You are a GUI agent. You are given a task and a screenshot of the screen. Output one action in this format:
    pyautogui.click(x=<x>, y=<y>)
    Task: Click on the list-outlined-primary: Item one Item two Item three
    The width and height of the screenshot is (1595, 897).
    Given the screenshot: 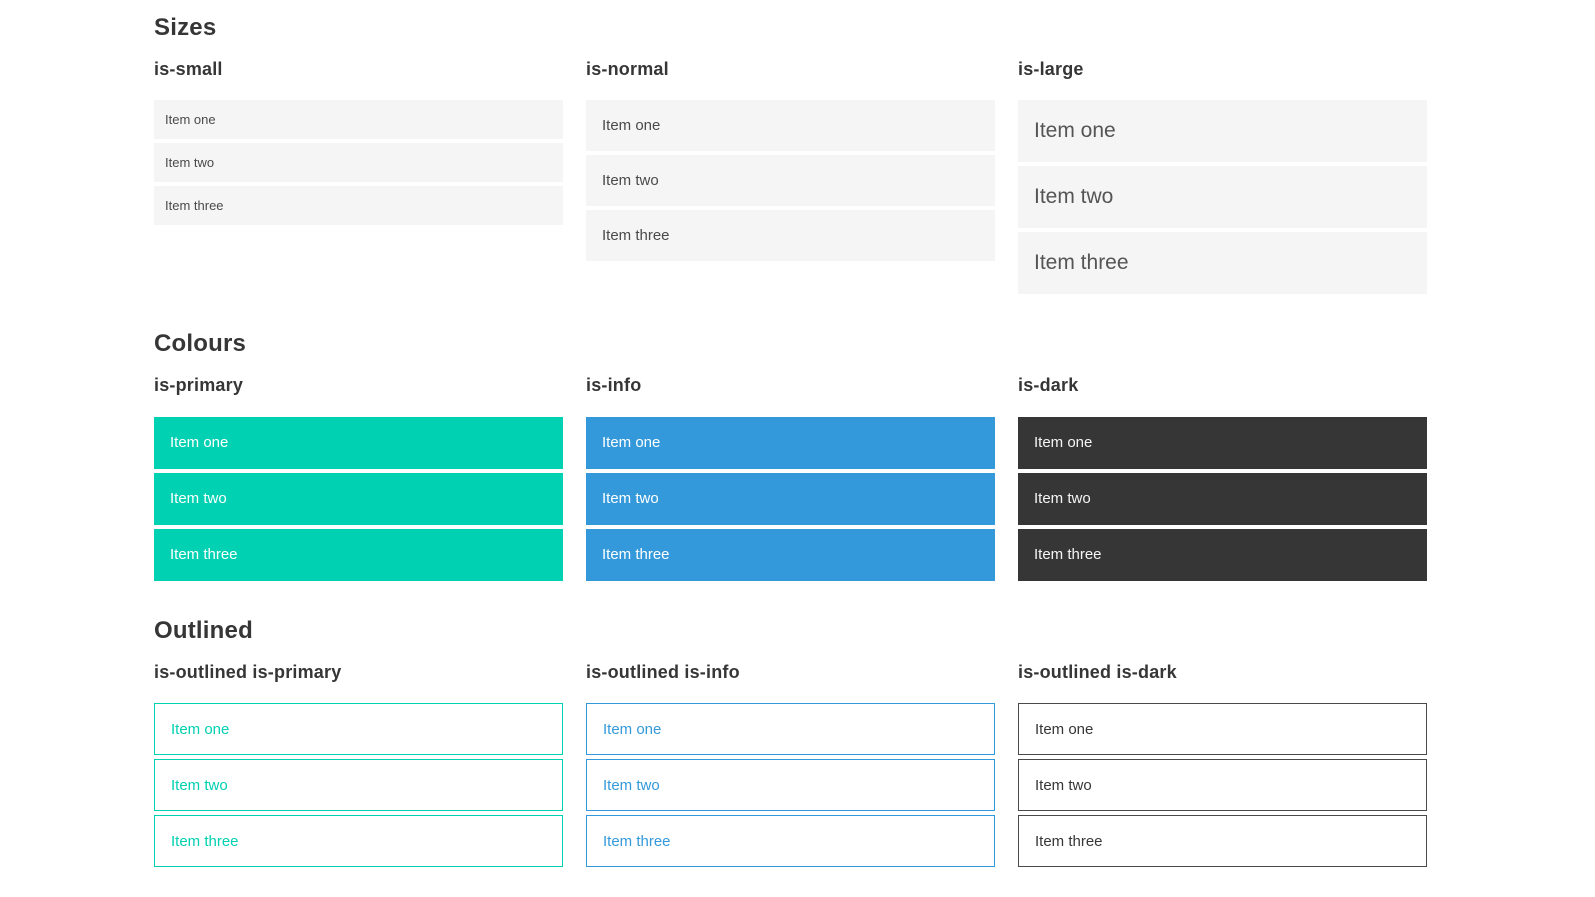 What is the action you would take?
    pyautogui.click(x=358, y=785)
    